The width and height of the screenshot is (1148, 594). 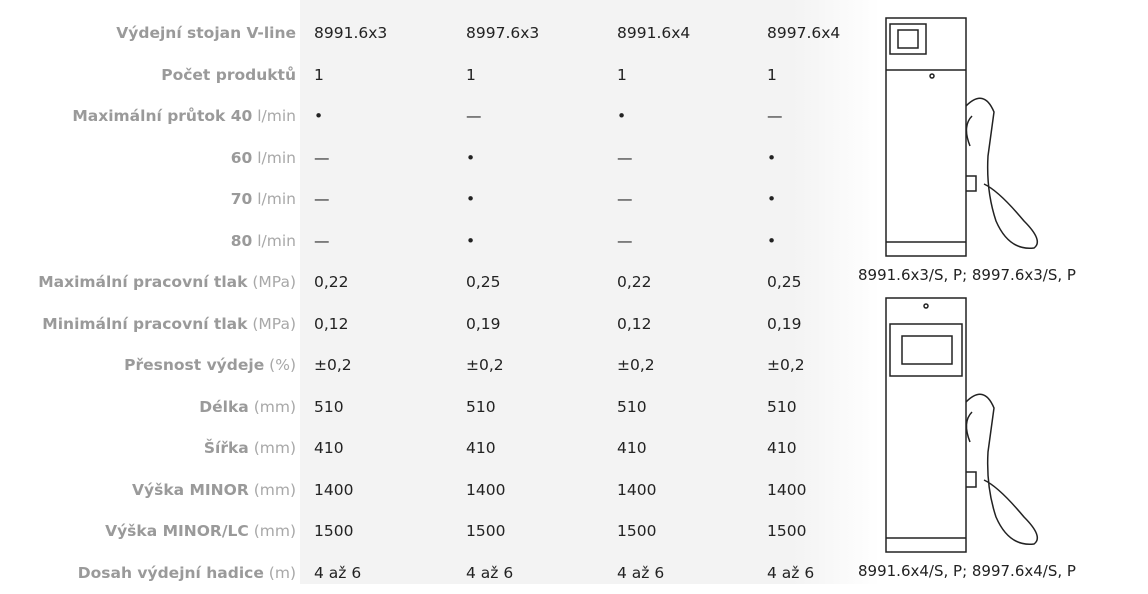 I want to click on label-unit: (MPa), so click(x=274, y=282).